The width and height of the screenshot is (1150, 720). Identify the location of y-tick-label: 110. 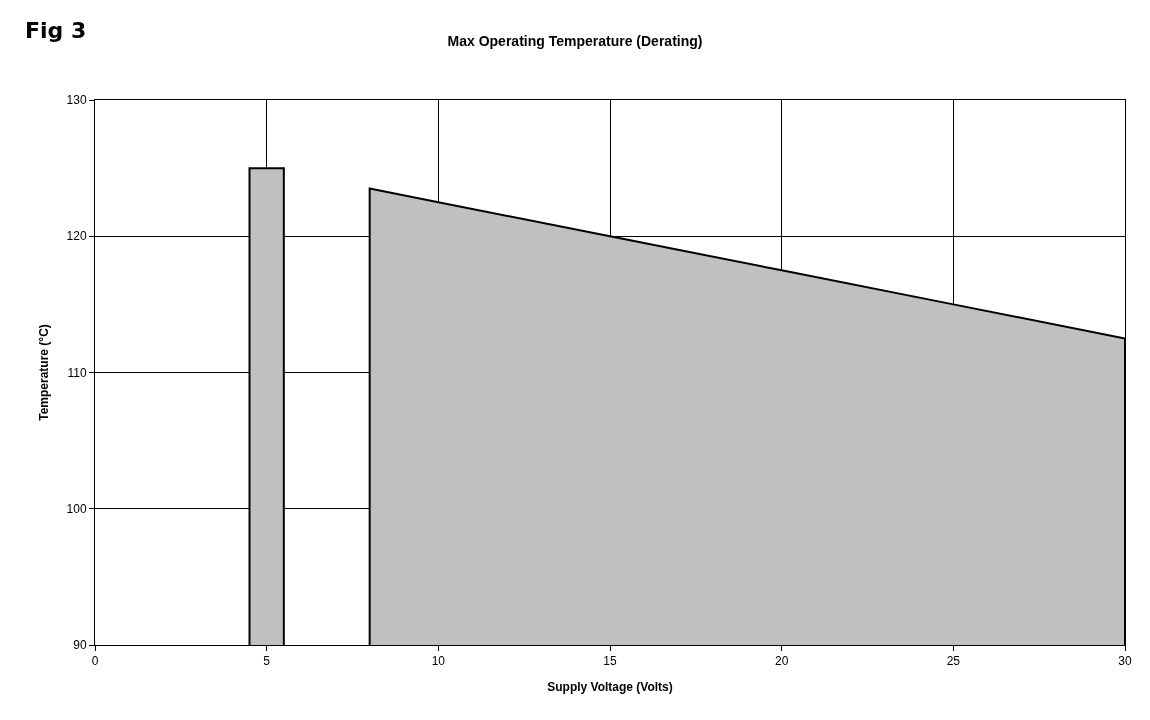
(77, 372).